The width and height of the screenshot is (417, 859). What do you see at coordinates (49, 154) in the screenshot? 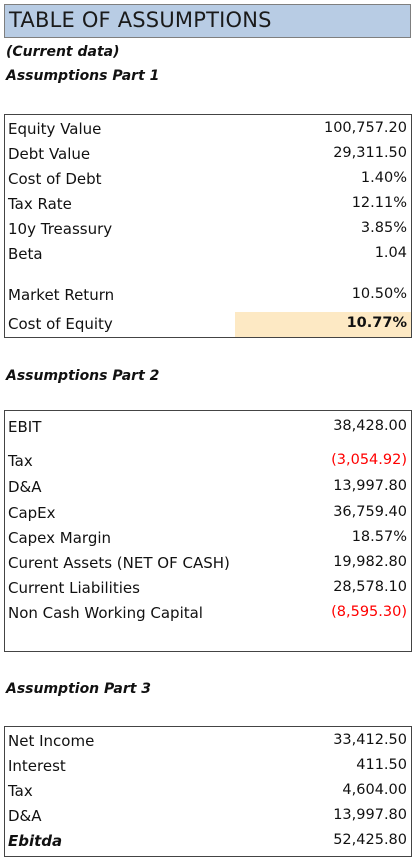
I see `row-label: Debt Value` at bounding box center [49, 154].